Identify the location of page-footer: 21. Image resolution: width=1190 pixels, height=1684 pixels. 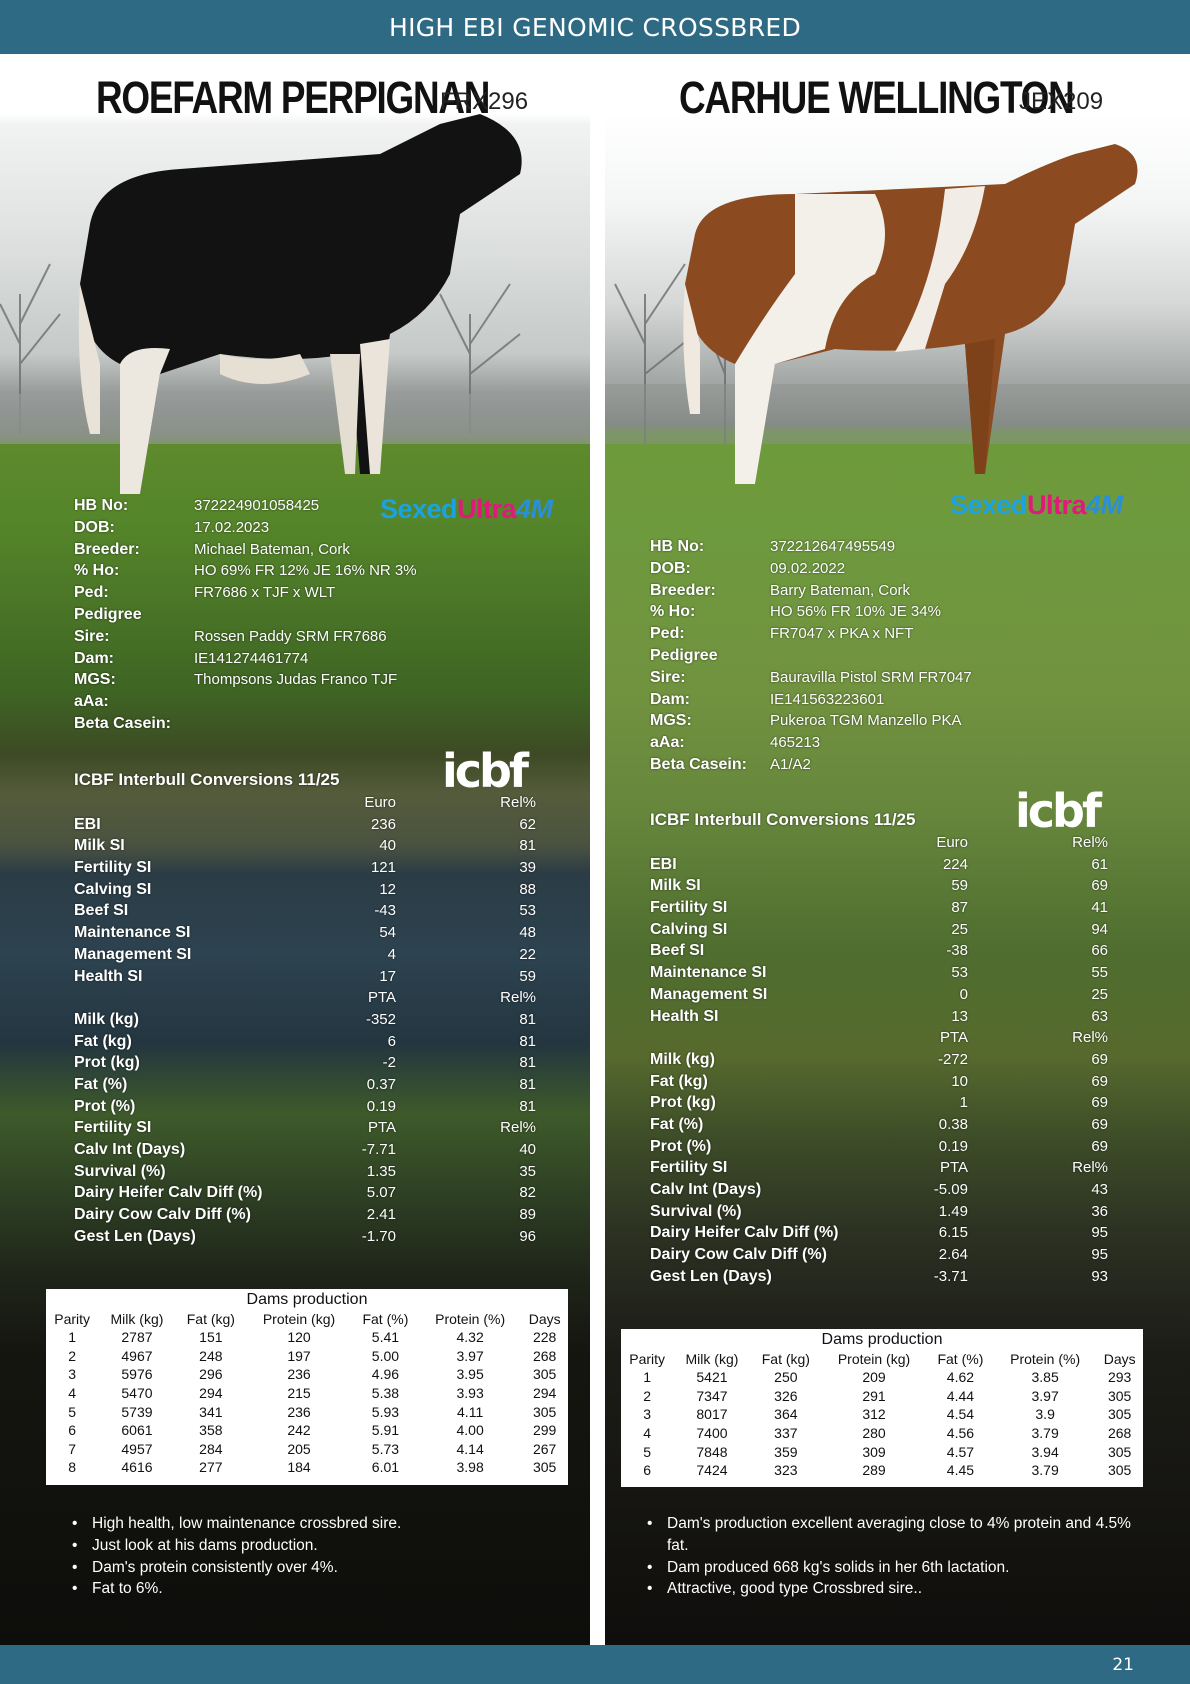
(595, 1664).